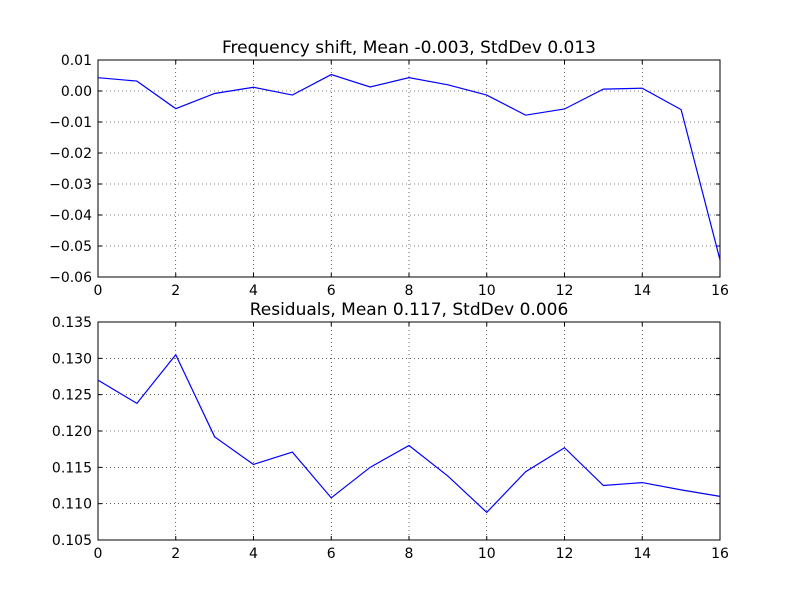 This screenshot has width=800, height=600. I want to click on residuals-y-tick-label: 0.135, so click(72, 323).